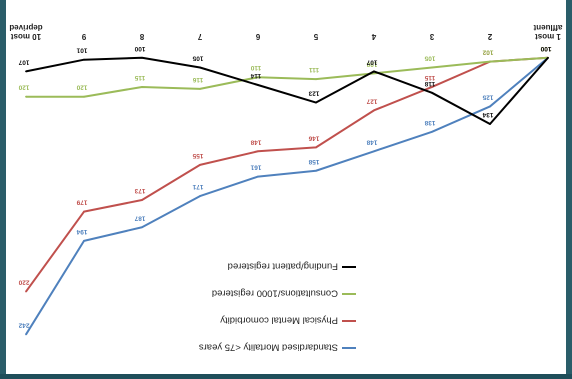  What do you see at coordinates (275, 293) in the screenshot?
I see `legend-entry: Consultations/1000 registered` at bounding box center [275, 293].